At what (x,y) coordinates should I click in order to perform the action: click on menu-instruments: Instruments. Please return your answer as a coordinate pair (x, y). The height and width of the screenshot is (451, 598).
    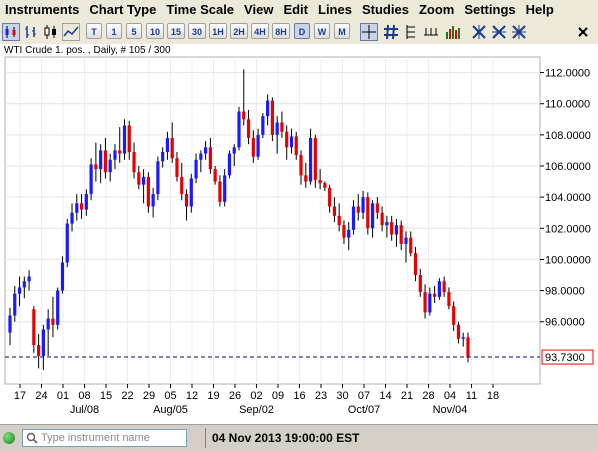
    Looking at the image, I should click on (42, 9).